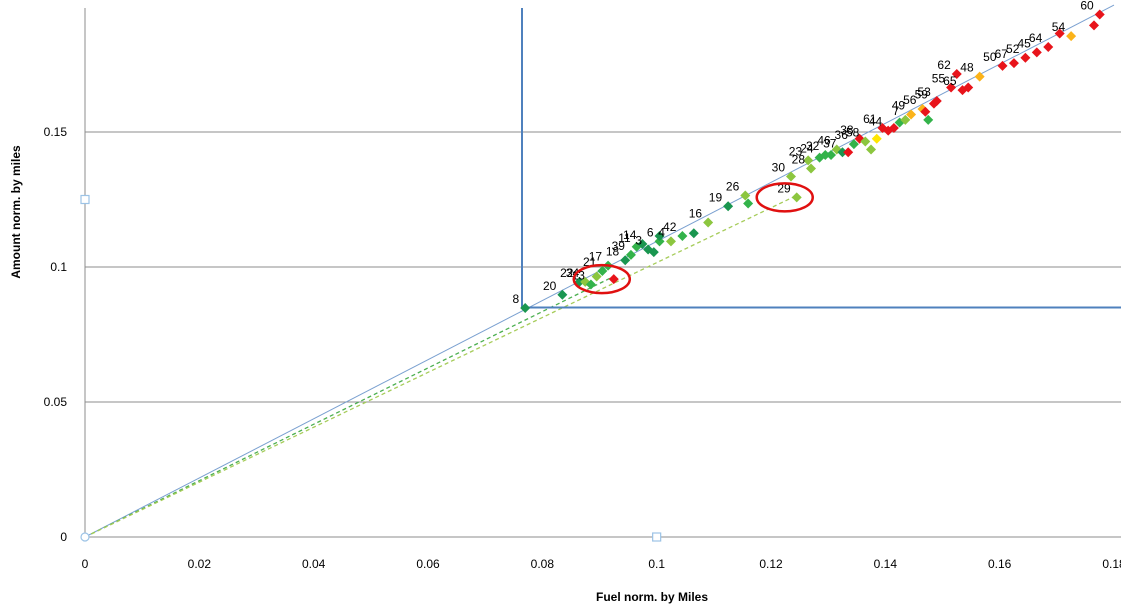 This screenshot has height=610, width=1121. I want to click on point-label: 7, so click(896, 111).